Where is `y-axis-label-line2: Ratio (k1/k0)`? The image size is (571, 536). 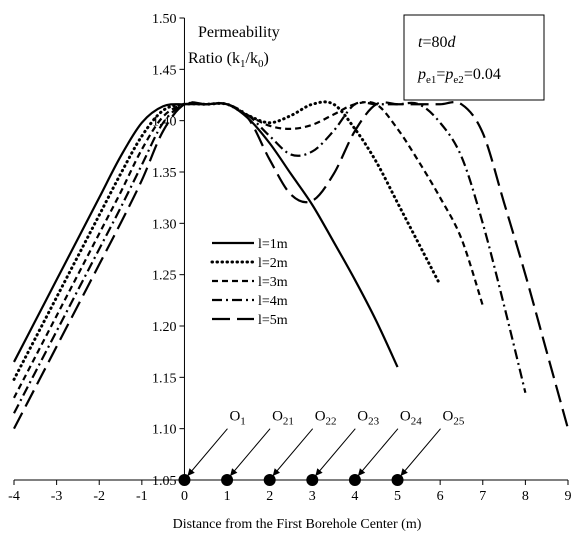
y-axis-label-line2: Ratio (k1/k0) is located at coordinates (228, 60).